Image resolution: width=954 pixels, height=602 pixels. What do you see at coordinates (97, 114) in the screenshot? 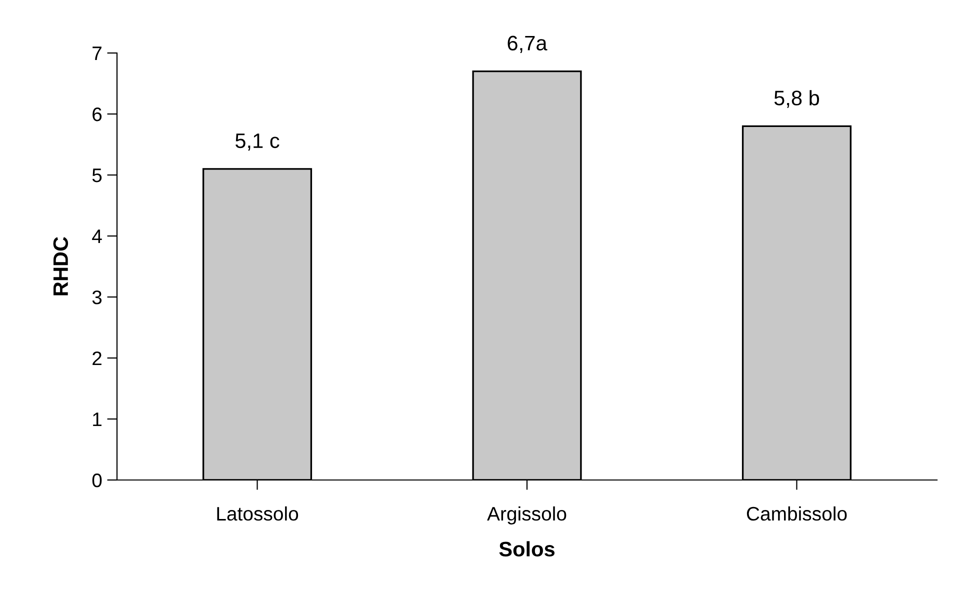
I see `y-tick-label: 6` at bounding box center [97, 114].